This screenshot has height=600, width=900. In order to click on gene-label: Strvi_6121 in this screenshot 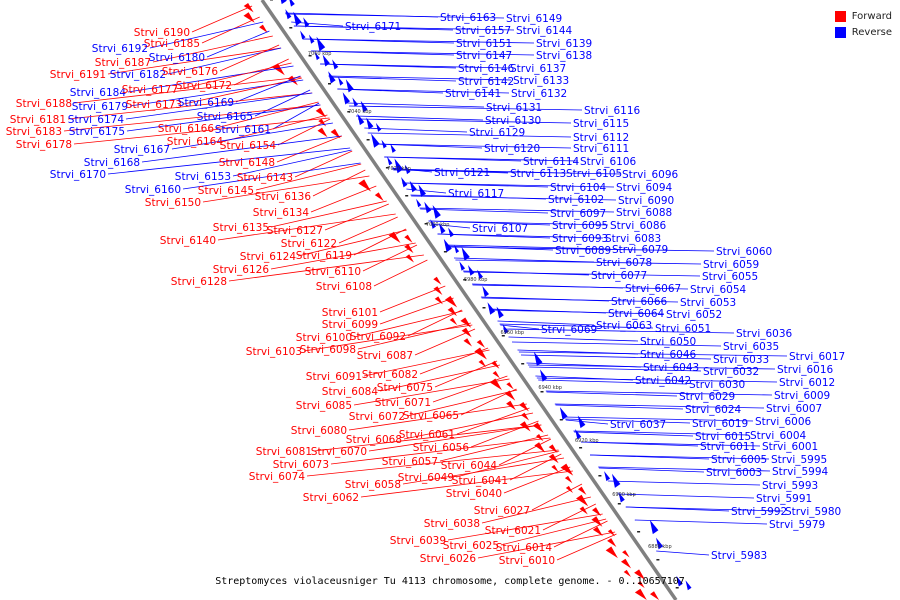, I will do `click(462, 173)`.